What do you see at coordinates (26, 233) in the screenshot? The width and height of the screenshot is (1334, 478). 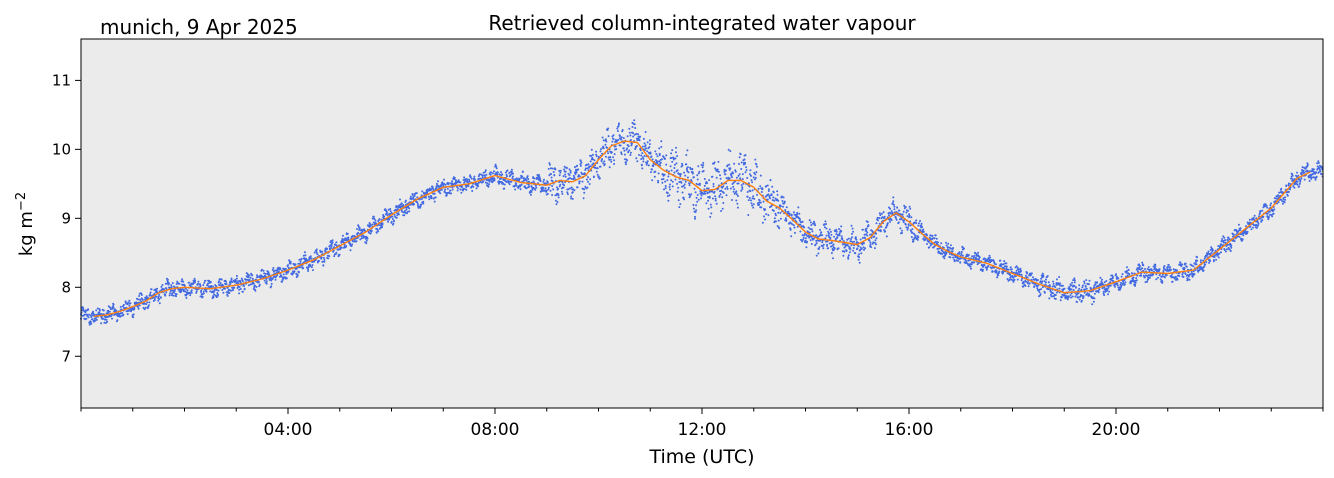 I see `y-axis-label-unit: kg m` at bounding box center [26, 233].